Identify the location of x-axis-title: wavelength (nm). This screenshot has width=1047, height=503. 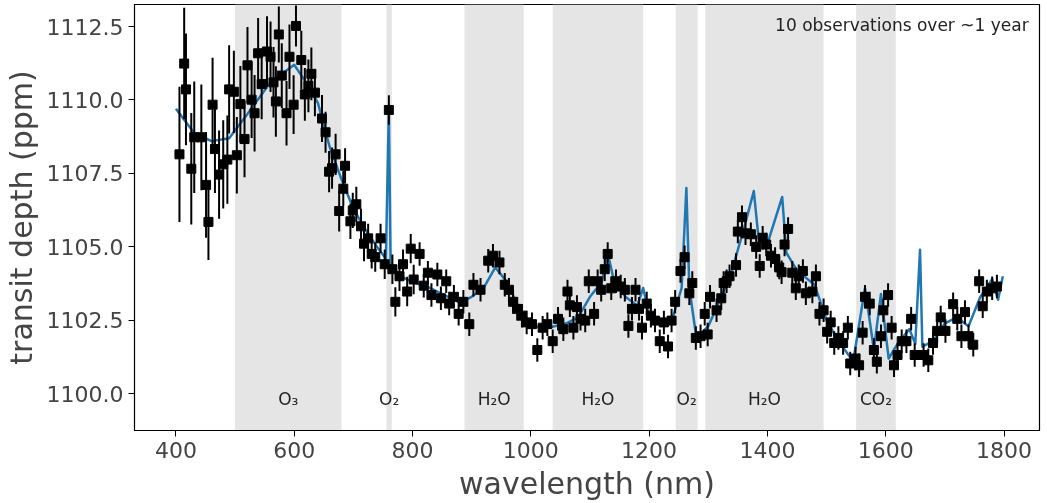
(587, 483).